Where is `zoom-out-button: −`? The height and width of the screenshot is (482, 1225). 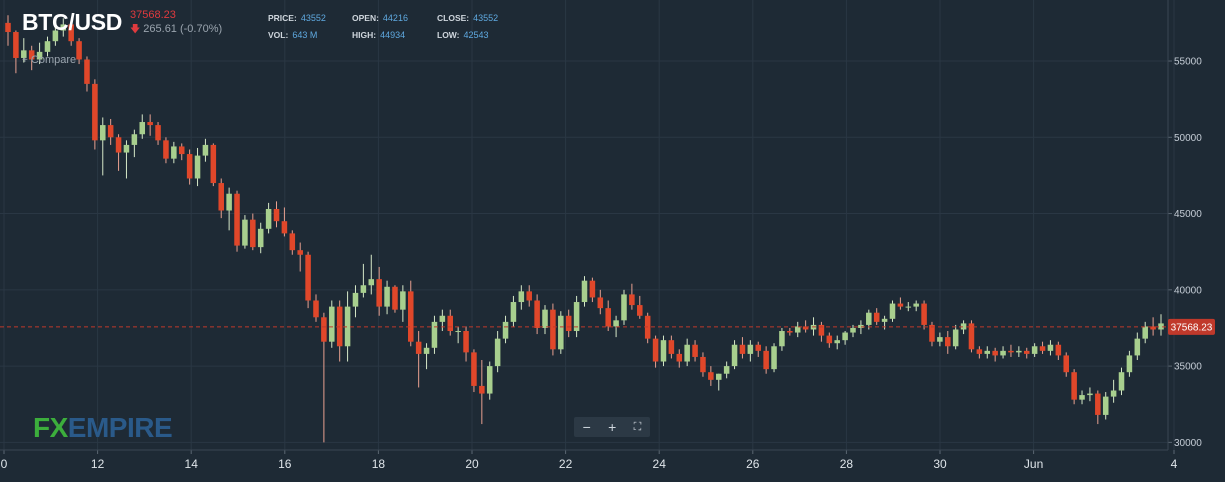 zoom-out-button: − is located at coordinates (586, 427).